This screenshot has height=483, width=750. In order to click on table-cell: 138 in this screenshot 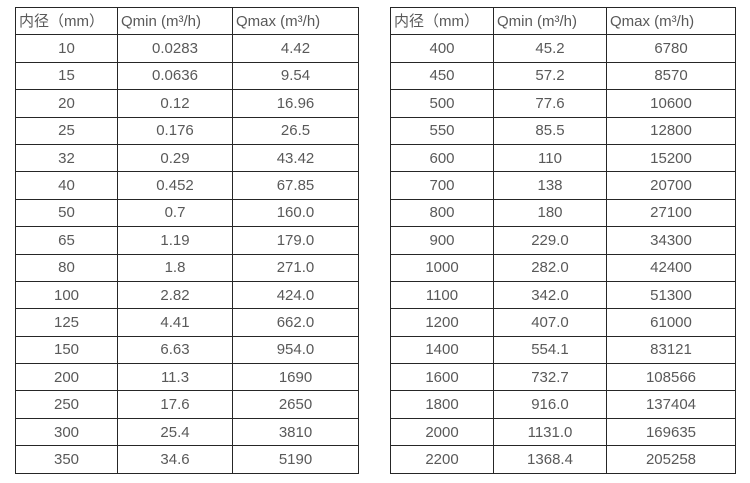, I will do `click(550, 185)`.